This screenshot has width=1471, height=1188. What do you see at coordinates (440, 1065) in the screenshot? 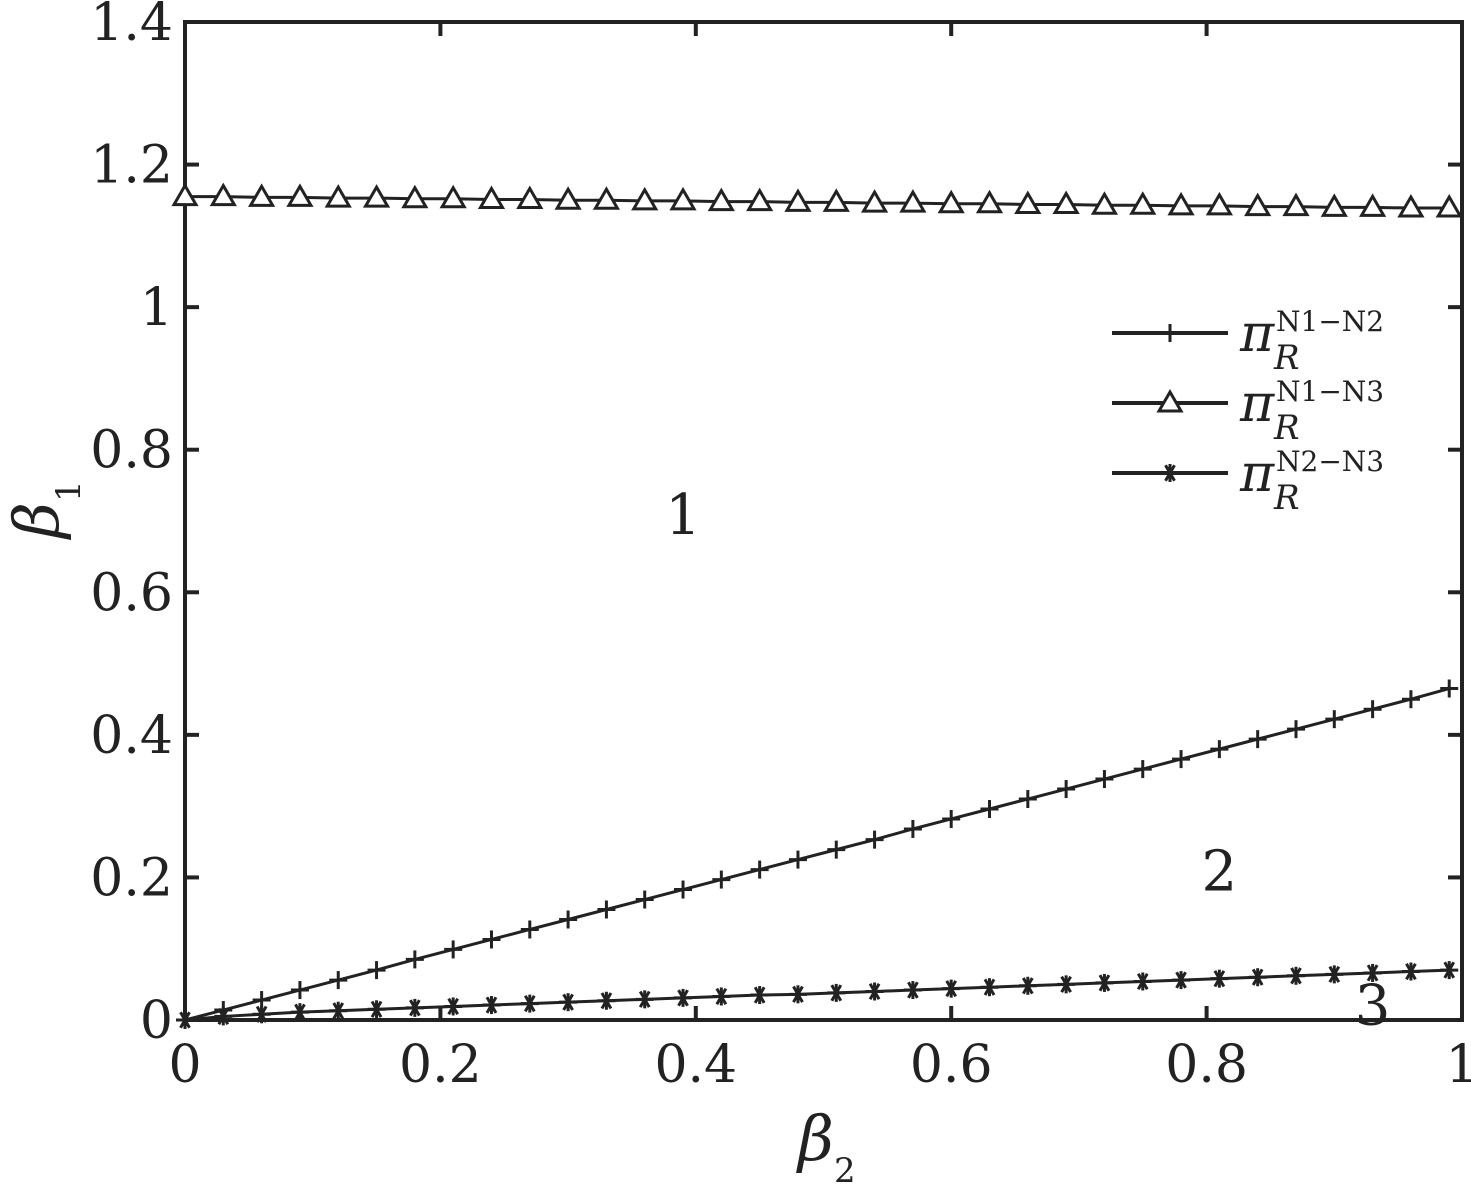
I see `x-tick-label: 0.2` at bounding box center [440, 1065].